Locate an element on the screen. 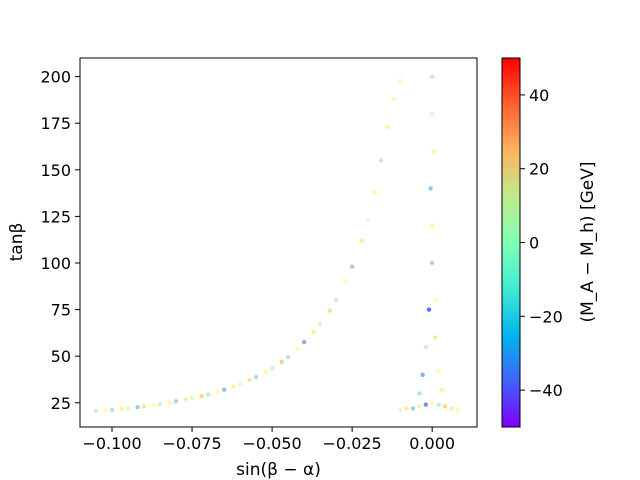 The height and width of the screenshot is (480, 640). y-tick-label: 200 is located at coordinates (55, 77).